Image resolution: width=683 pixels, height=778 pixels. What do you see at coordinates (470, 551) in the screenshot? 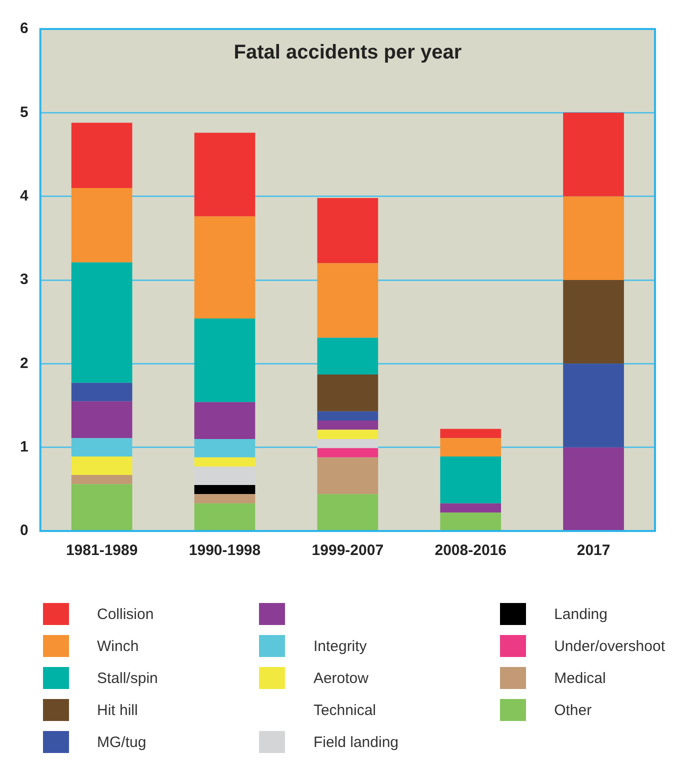
I see `x-tick-label: 2008-2016` at bounding box center [470, 551].